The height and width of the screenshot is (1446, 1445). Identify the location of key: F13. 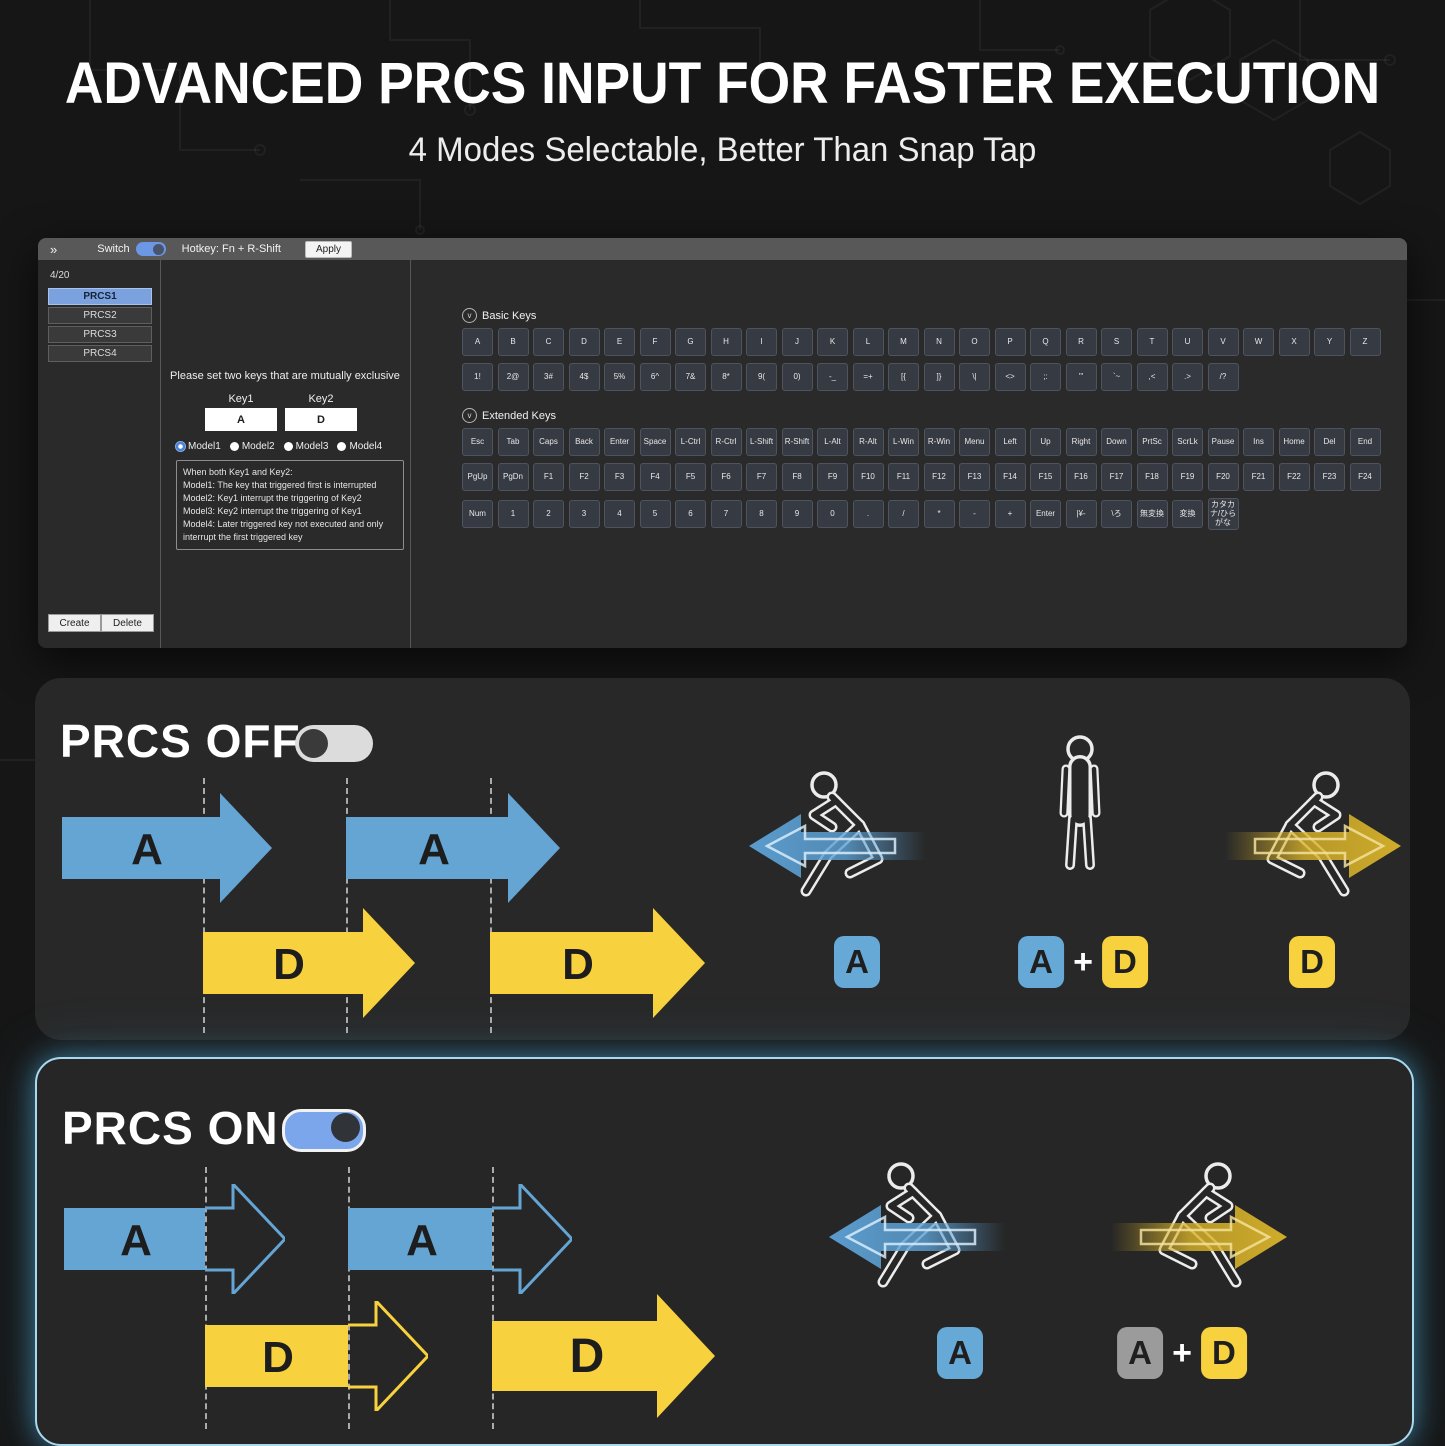
(974, 477).